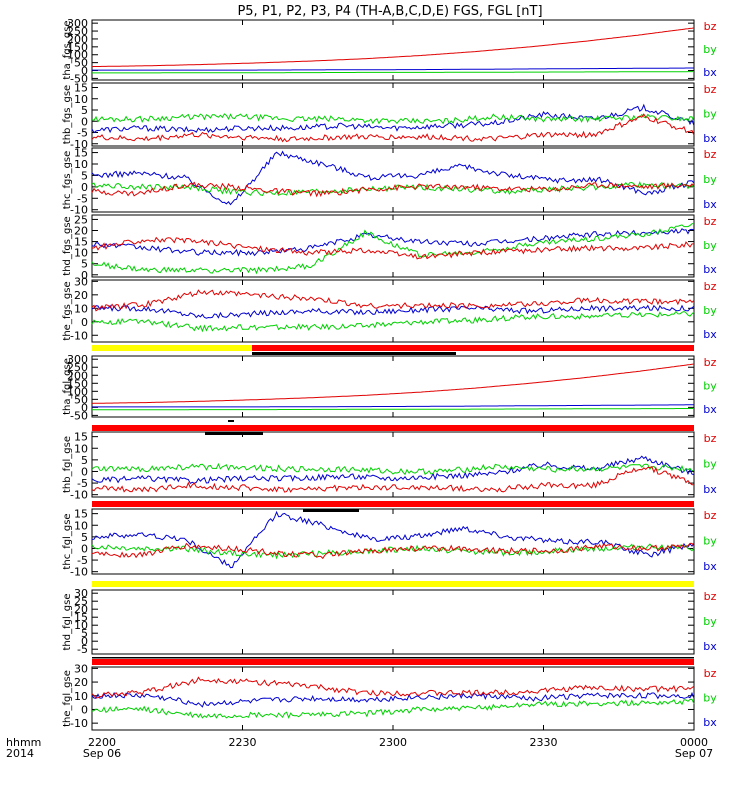 This screenshot has height=800, width=750. Describe the element at coordinates (77, 55) in the screenshot. I see `y-tick-label: 100` at that location.